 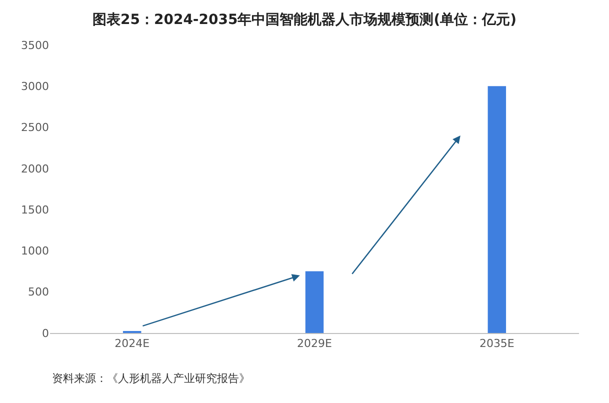 What do you see at coordinates (35, 251) in the screenshot?
I see `y-tick-label: 1000` at bounding box center [35, 251].